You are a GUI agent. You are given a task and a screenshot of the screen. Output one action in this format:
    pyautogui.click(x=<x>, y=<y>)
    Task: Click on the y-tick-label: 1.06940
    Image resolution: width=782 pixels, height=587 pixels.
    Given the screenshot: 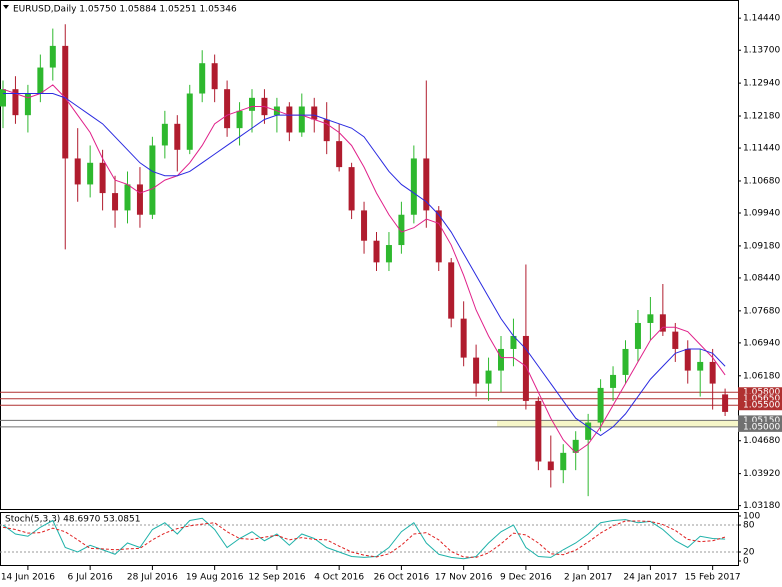 What is the action you would take?
    pyautogui.click(x=761, y=343)
    